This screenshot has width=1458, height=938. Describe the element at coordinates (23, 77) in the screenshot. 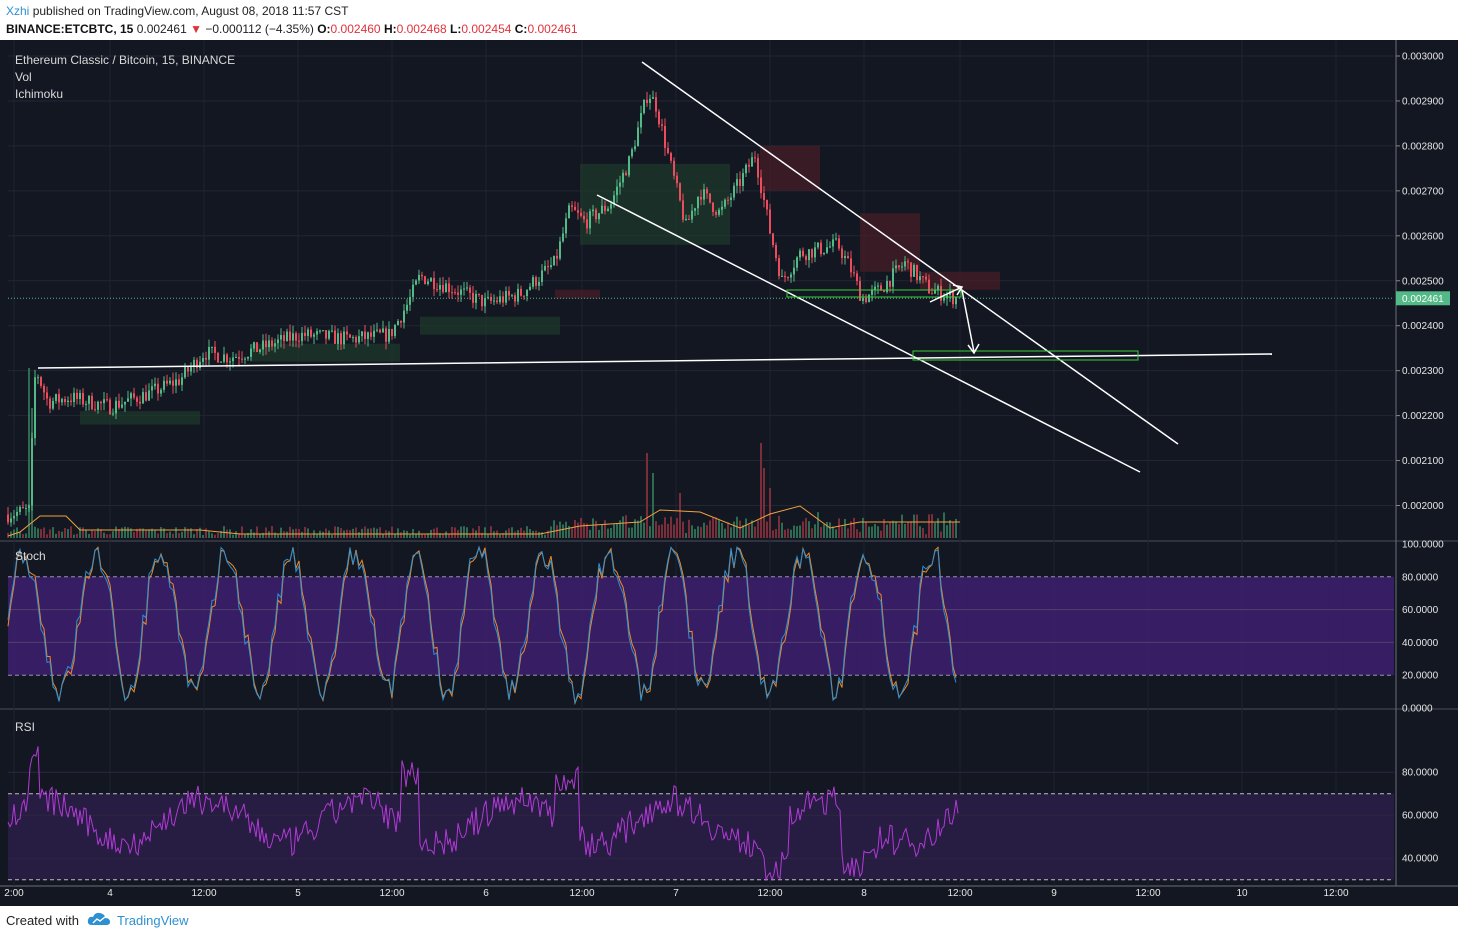

I see `vol-label: Vol` at that location.